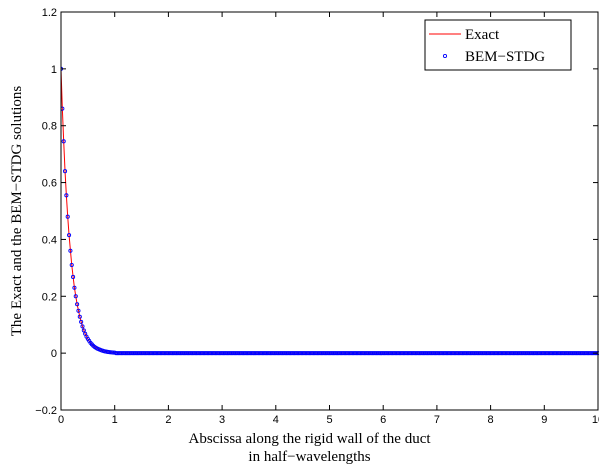 The width and height of the screenshot is (599, 470). Describe the element at coordinates (498, 45) in the screenshot. I see `legend: Exact BEM−STDG` at that location.